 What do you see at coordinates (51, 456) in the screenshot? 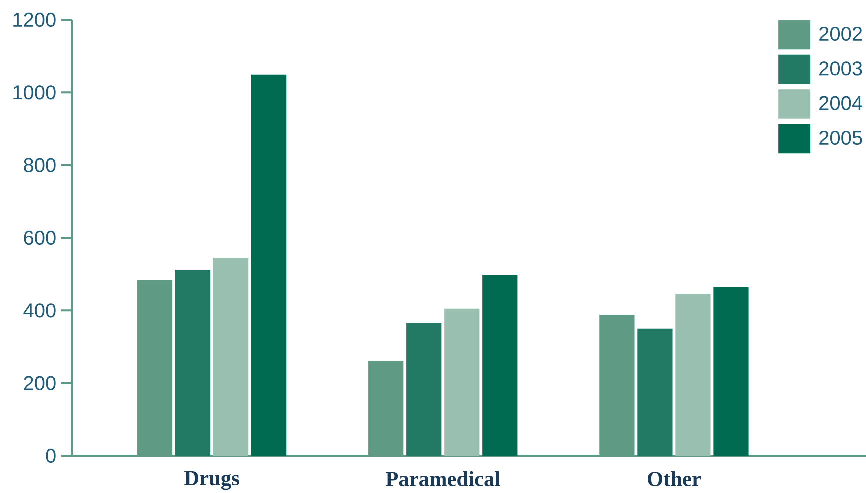
I see `y-tick-label: 0` at bounding box center [51, 456].